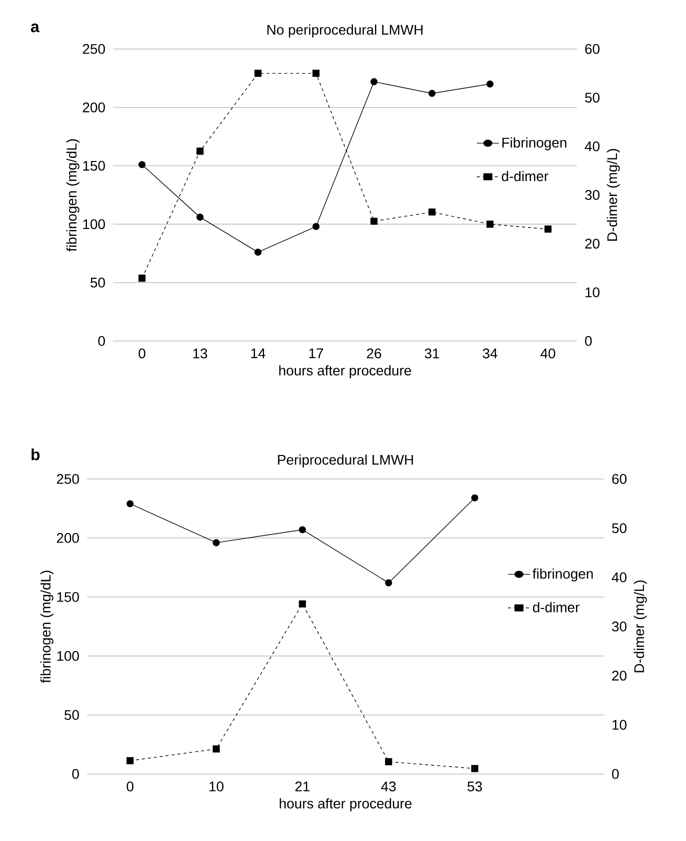 The width and height of the screenshot is (686, 841). I want to click on x-tick-label: 21, so click(302, 787).